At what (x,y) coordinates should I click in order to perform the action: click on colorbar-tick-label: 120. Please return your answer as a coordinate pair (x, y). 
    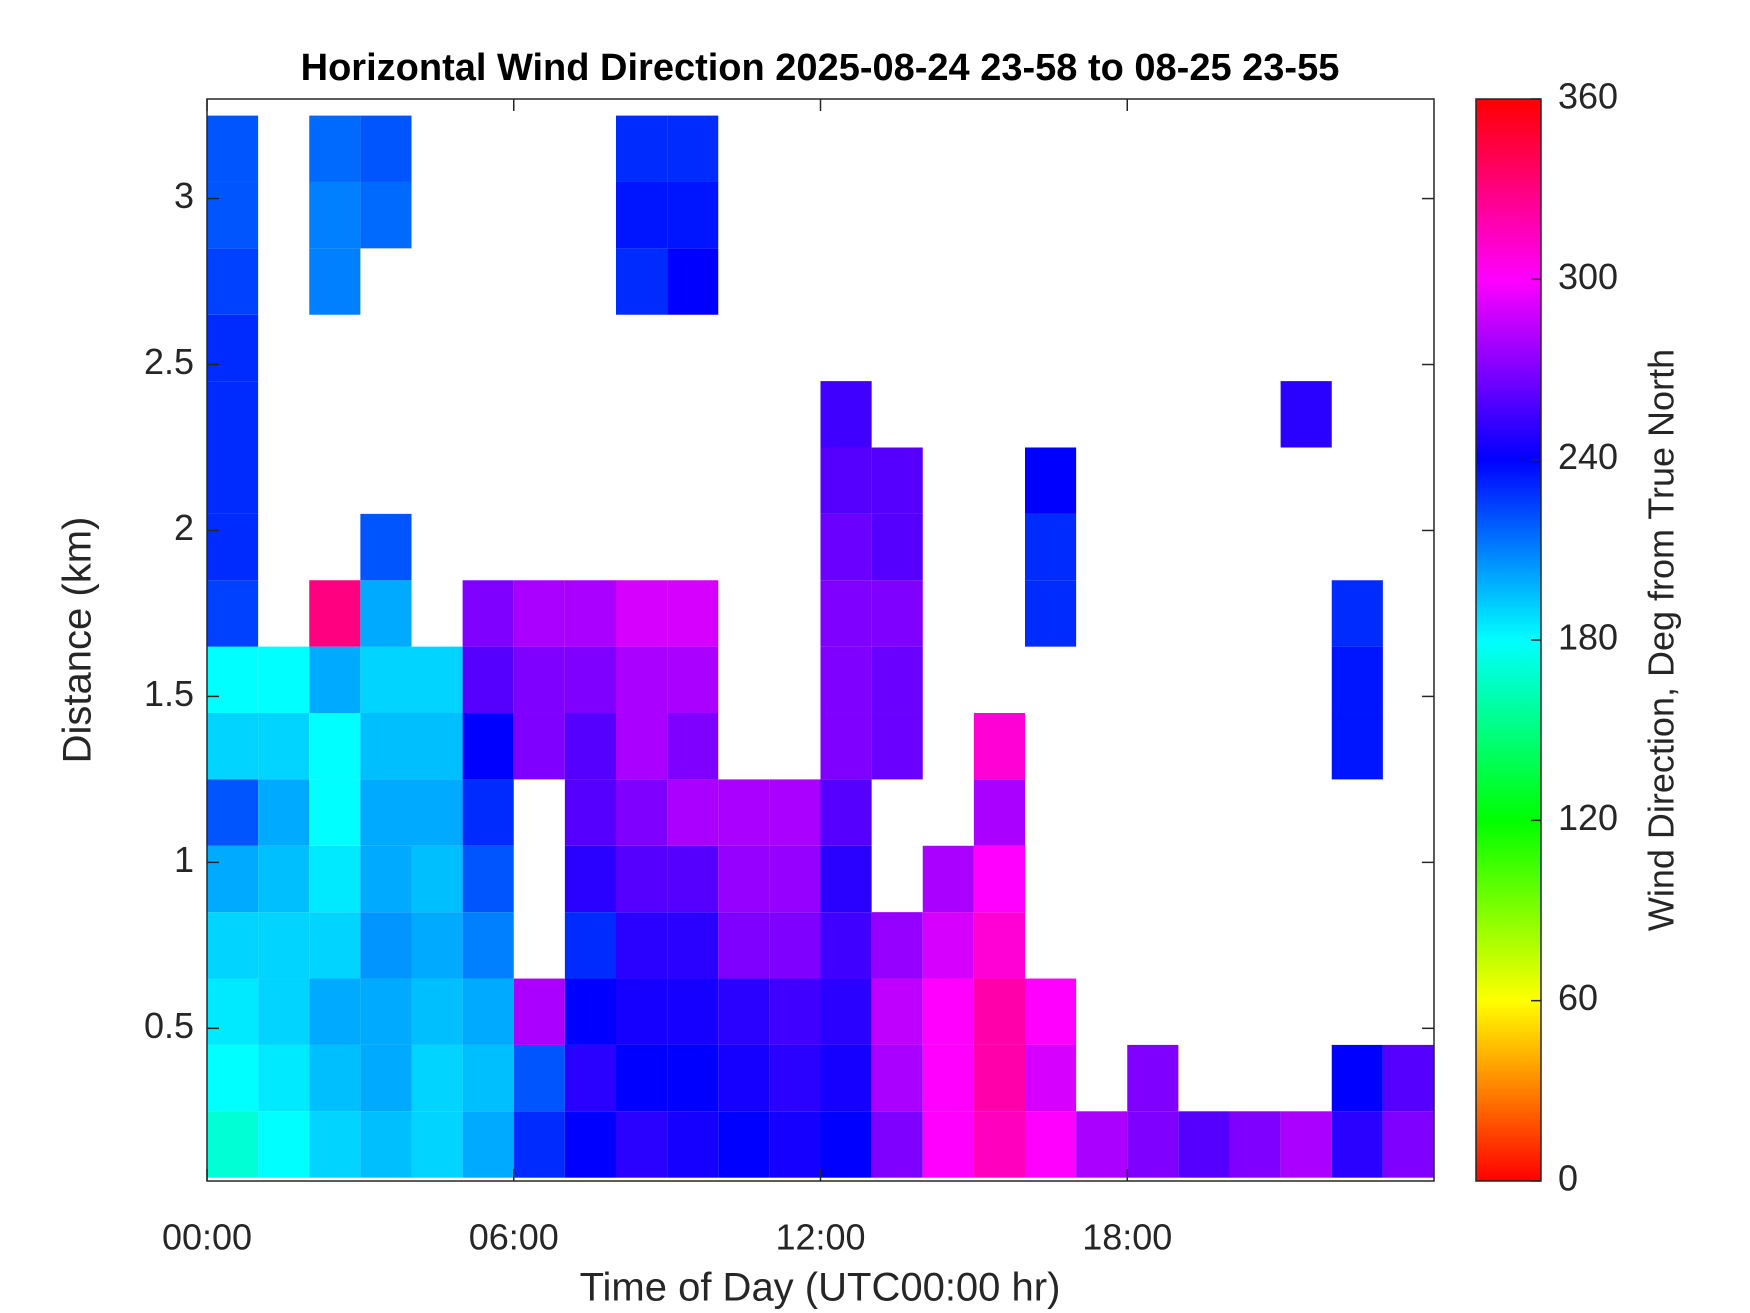
    Looking at the image, I should click on (1588, 817).